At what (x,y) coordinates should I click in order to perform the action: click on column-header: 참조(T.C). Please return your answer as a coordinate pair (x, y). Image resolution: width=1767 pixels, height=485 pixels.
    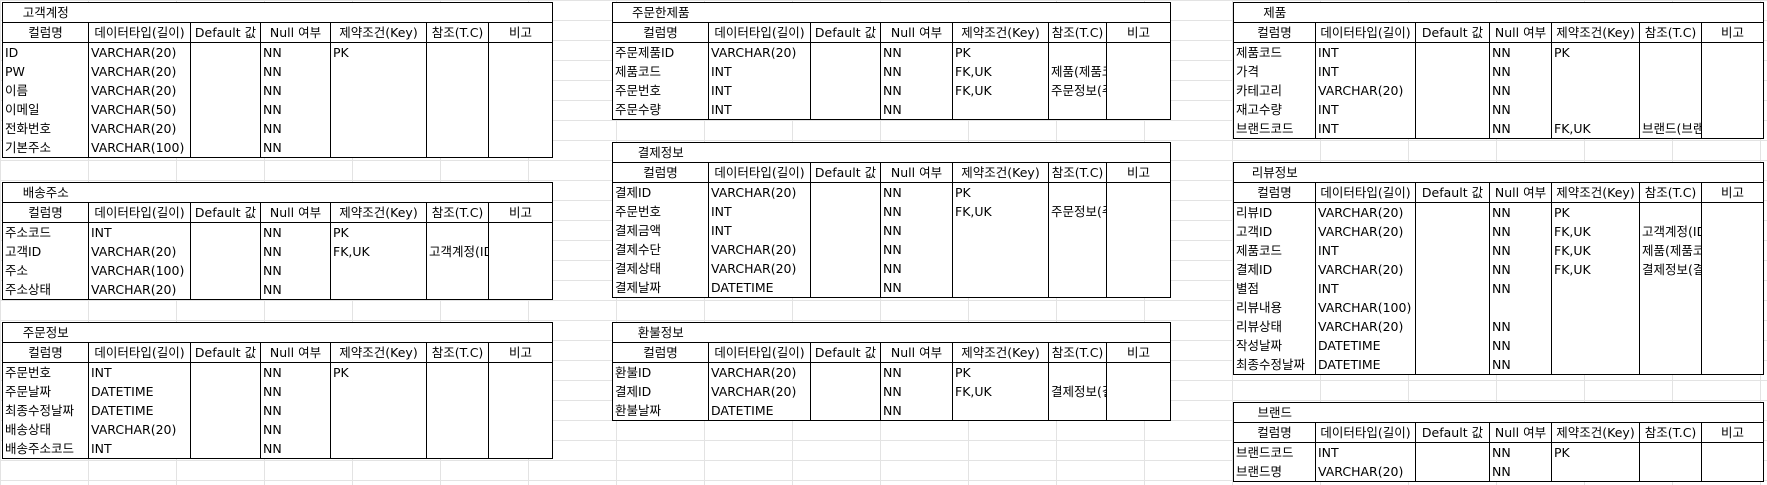
    Looking at the image, I should click on (457, 212).